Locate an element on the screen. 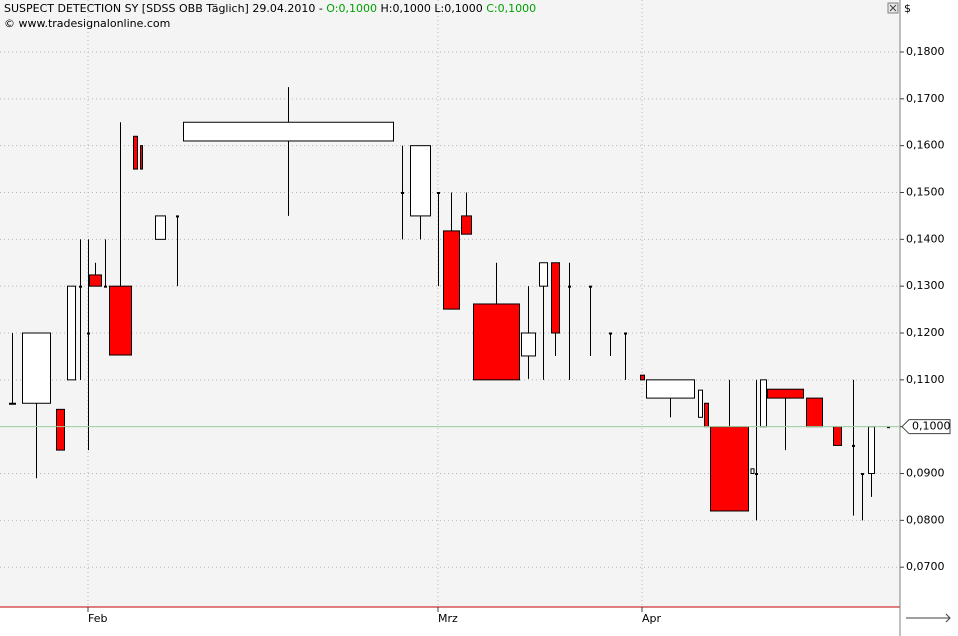  y-tick-label: 0,1300 is located at coordinates (925, 285).